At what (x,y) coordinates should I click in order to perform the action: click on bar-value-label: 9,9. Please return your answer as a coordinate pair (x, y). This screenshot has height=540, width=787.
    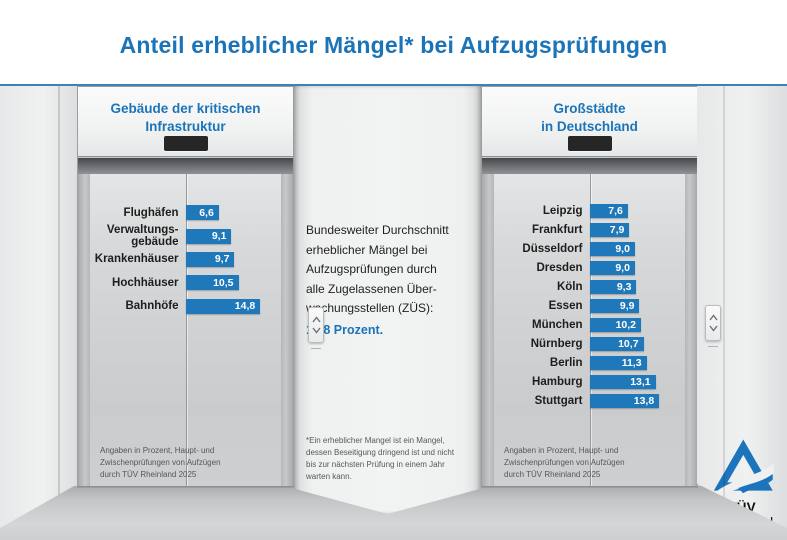
    Looking at the image, I should click on (627, 306).